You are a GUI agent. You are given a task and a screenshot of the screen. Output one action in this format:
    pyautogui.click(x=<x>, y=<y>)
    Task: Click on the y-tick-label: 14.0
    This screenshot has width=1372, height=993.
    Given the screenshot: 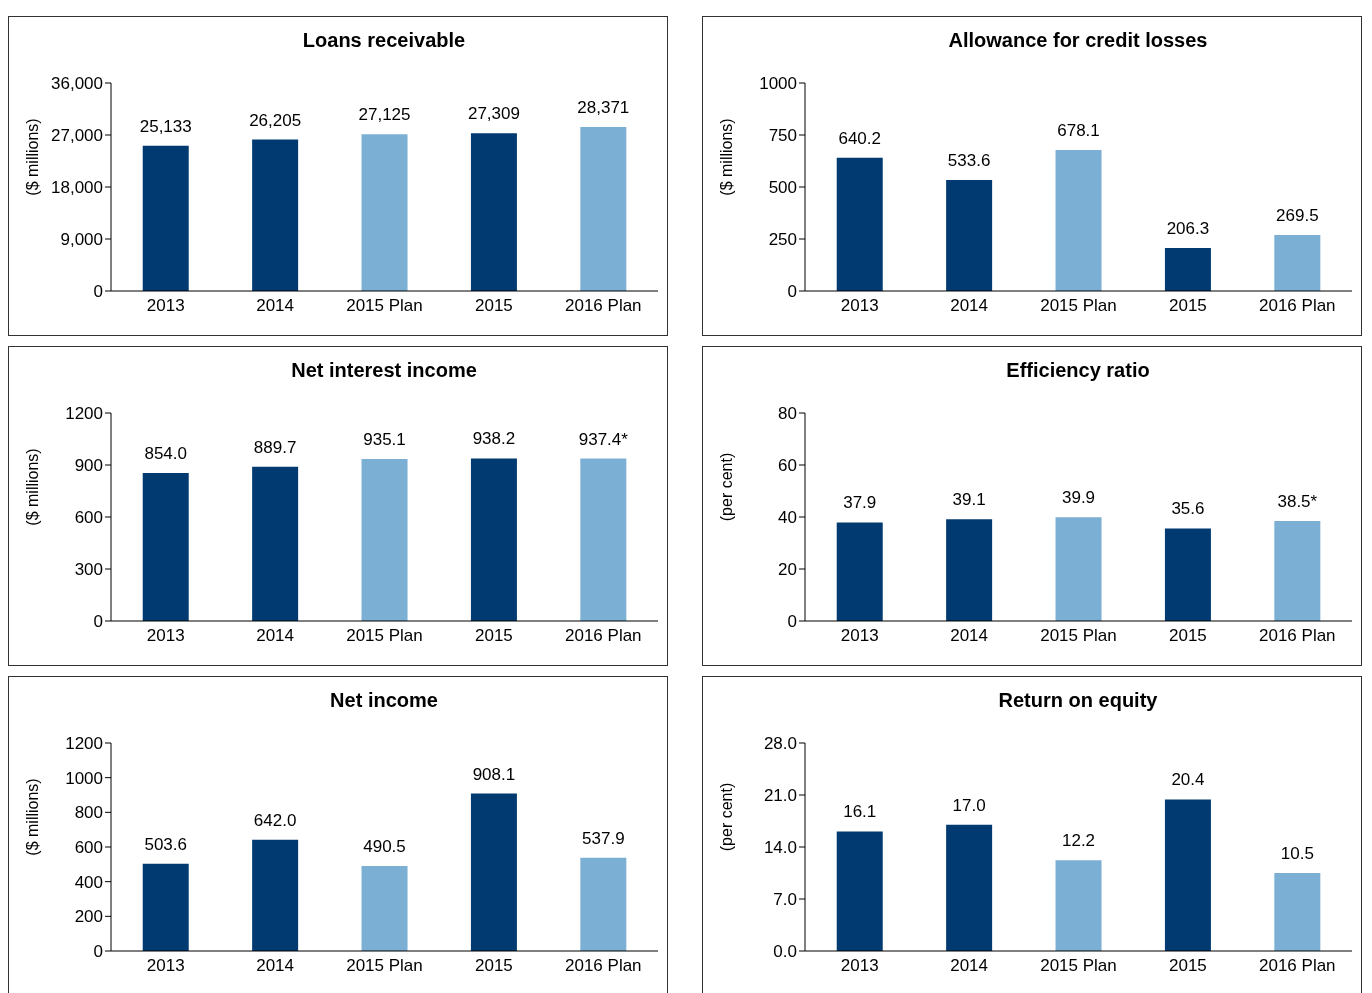 What is the action you would take?
    pyautogui.click(x=780, y=848)
    